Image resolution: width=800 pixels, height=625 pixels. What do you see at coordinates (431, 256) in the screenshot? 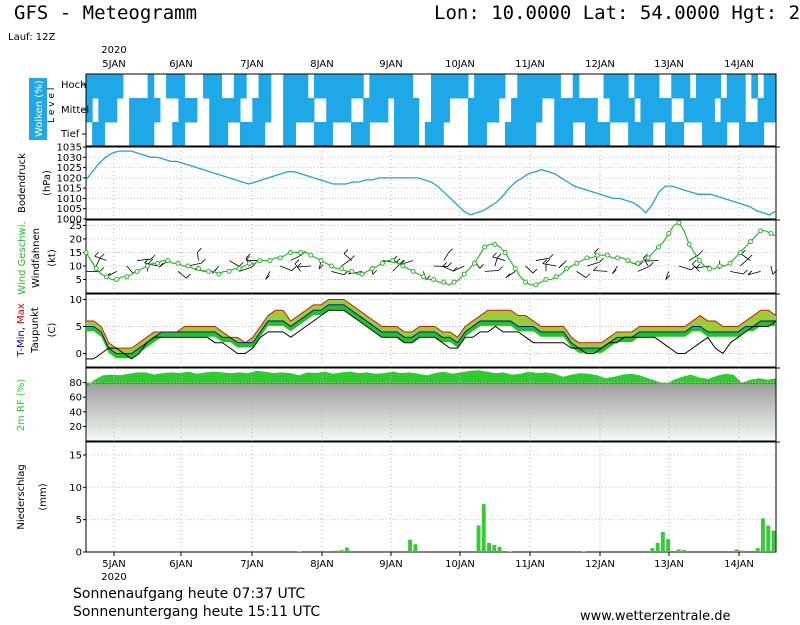
I see `wind-panel-frame` at bounding box center [431, 256].